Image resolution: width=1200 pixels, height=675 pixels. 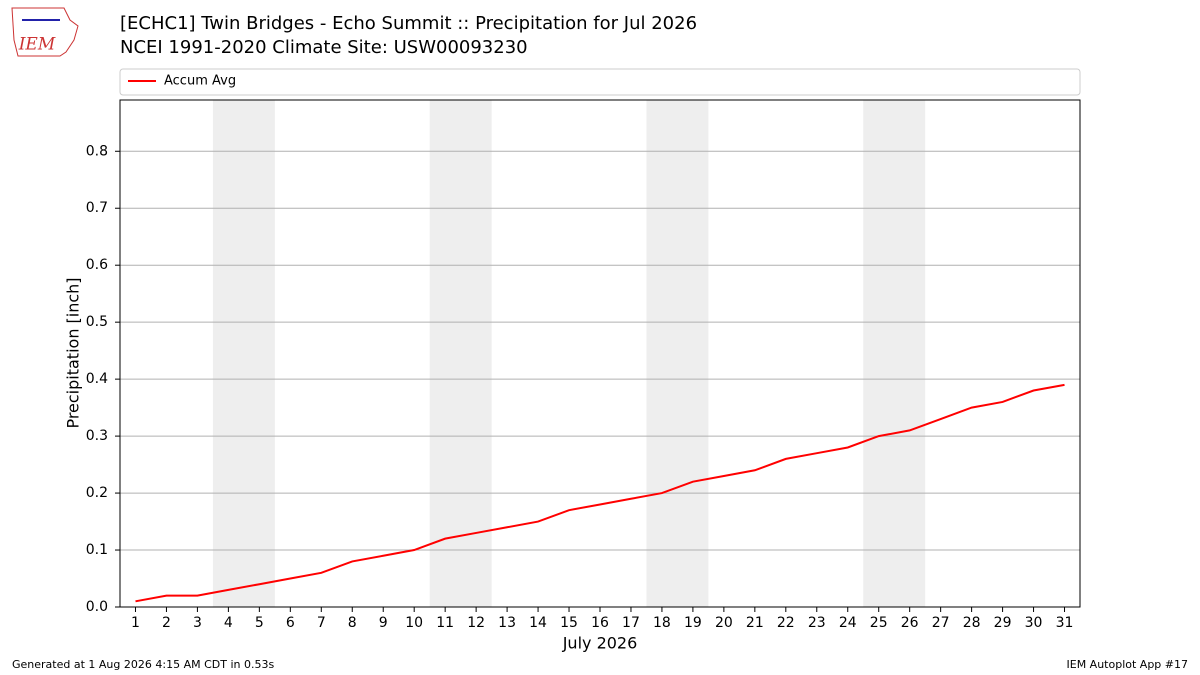 I want to click on x-tick-label: 12, so click(x=476, y=623).